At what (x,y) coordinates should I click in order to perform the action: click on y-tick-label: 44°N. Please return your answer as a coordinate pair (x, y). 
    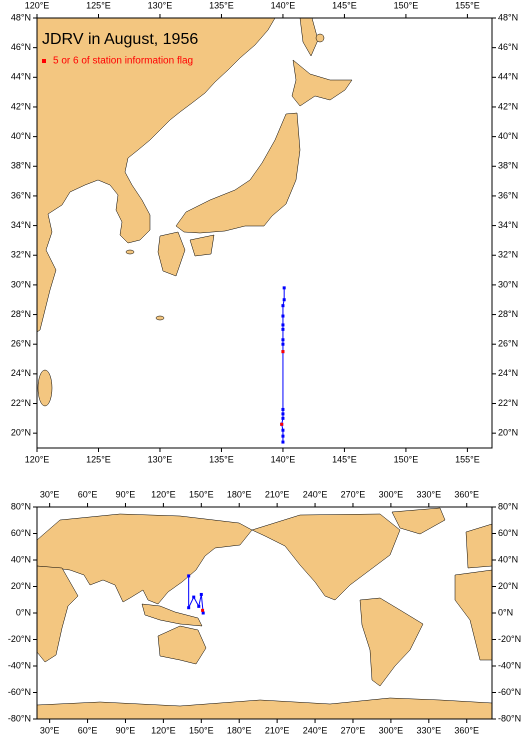
    Looking at the image, I should click on (508, 77).